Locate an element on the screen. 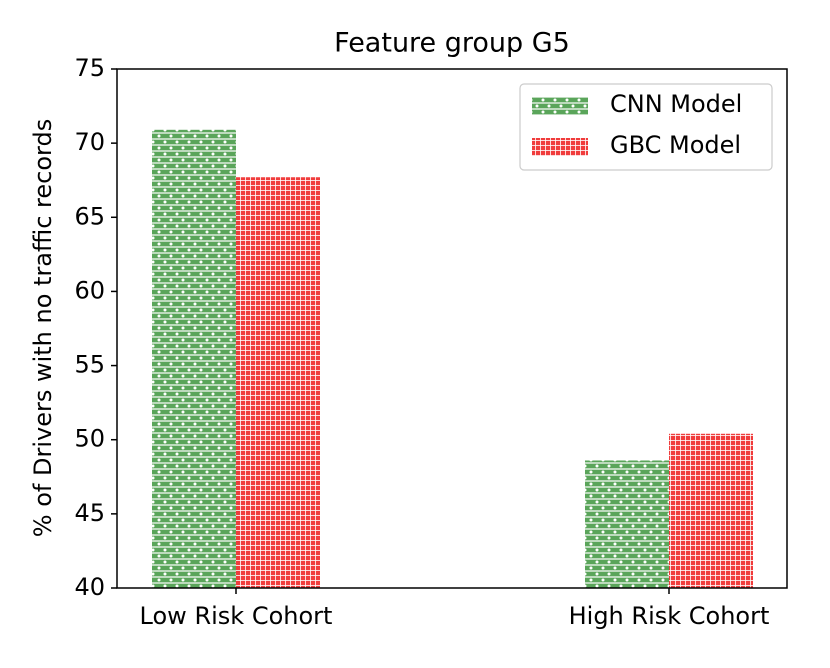 The height and width of the screenshot is (668, 830). y-tick-label: 50 is located at coordinates (89, 439).